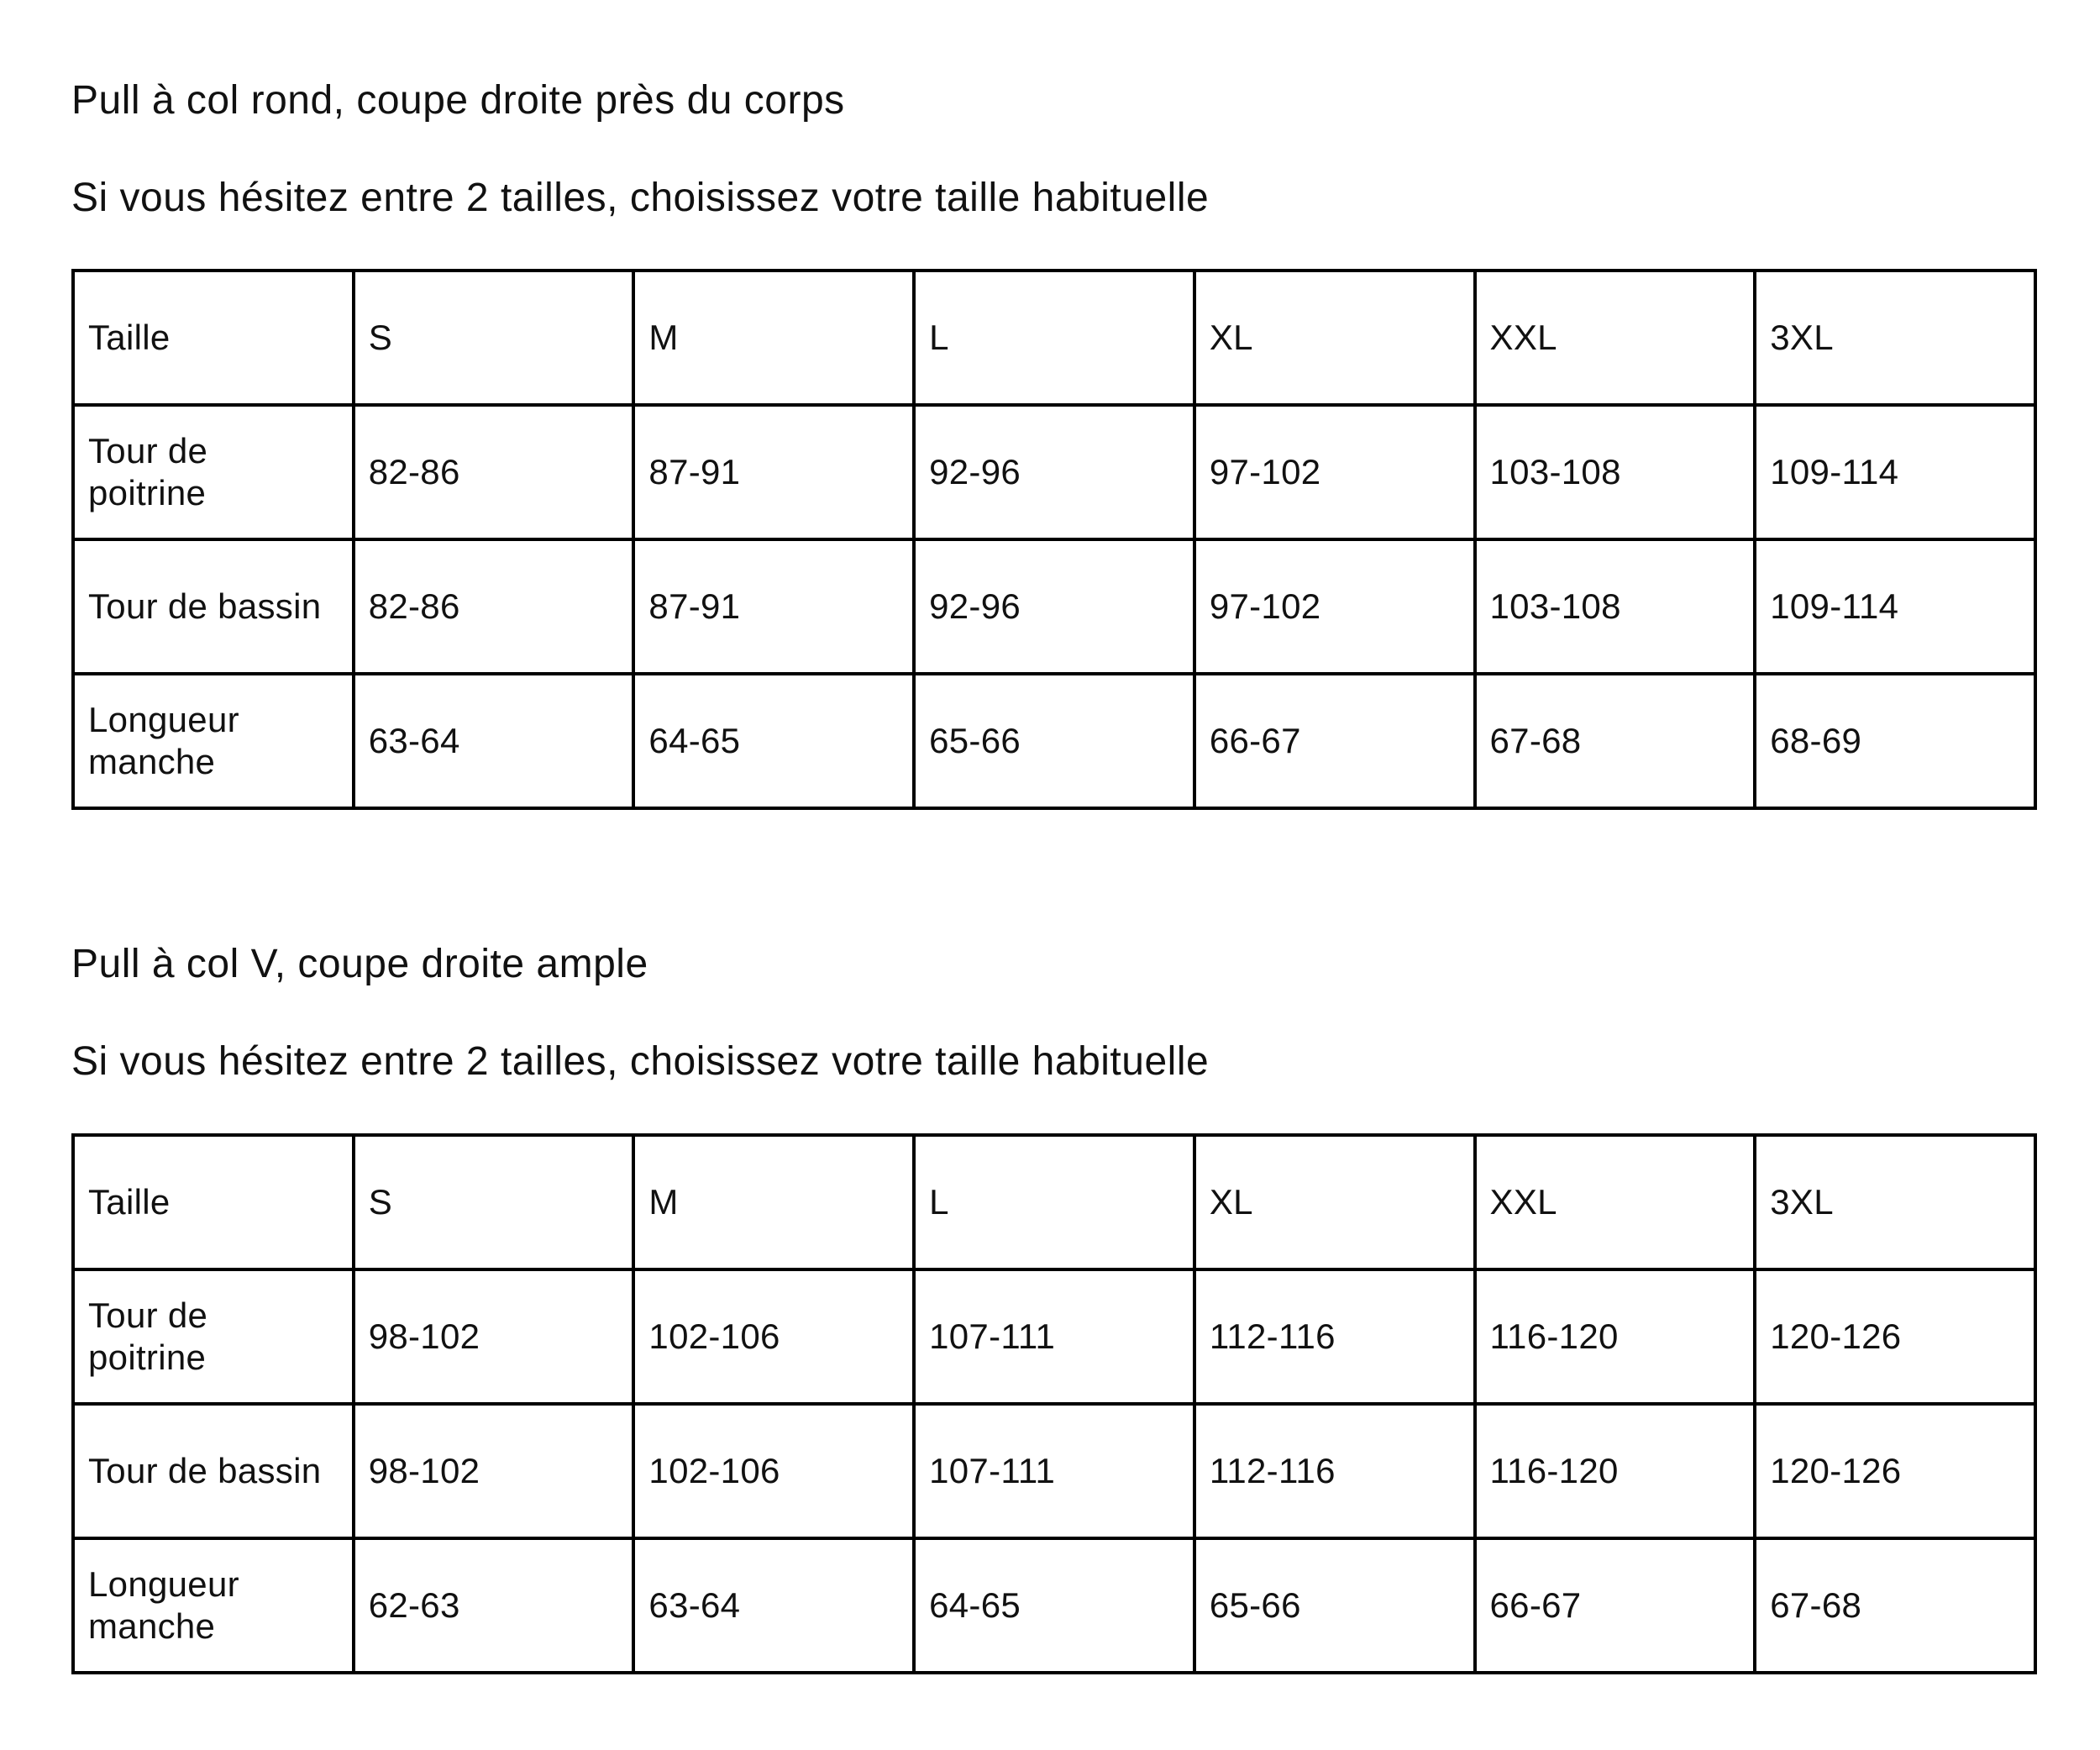 Image resolution: width=2100 pixels, height=1750 pixels. What do you see at coordinates (359, 964) in the screenshot?
I see `section-title-2: Pull à col V, coupe droite ample` at bounding box center [359, 964].